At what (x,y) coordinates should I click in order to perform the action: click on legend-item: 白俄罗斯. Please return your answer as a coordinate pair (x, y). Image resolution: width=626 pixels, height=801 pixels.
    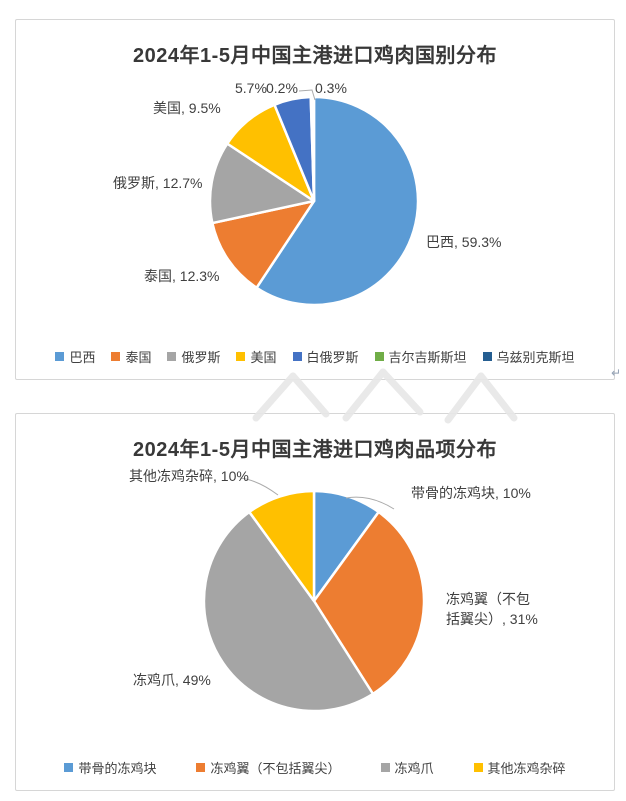
    Looking at the image, I should click on (325, 356).